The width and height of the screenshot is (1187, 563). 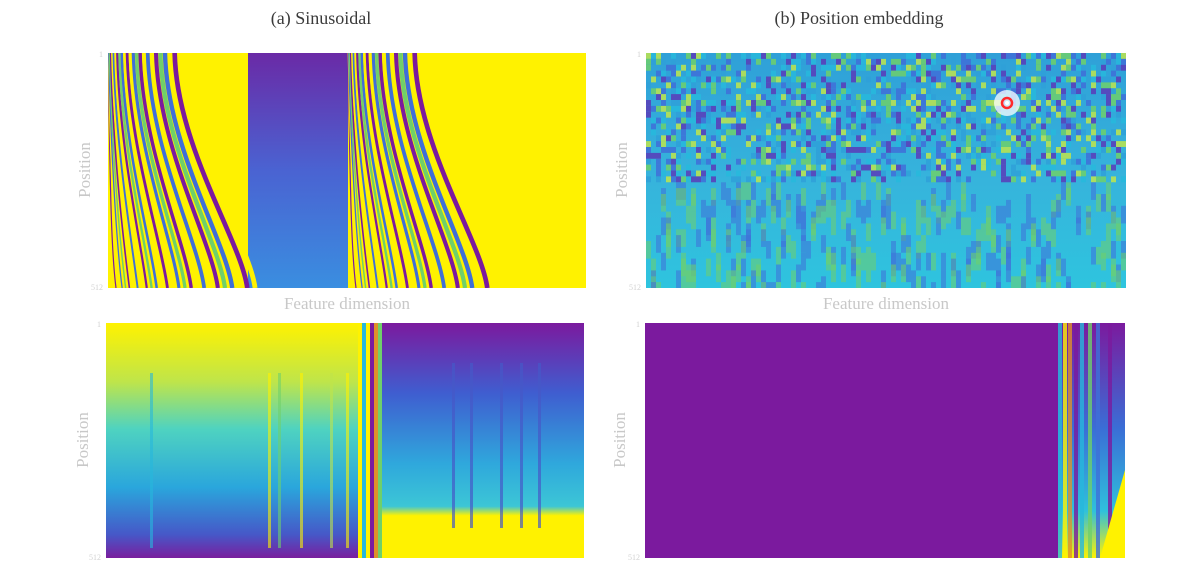 I want to click on b-bottom-ytick-start: 1, so click(x=638, y=324).